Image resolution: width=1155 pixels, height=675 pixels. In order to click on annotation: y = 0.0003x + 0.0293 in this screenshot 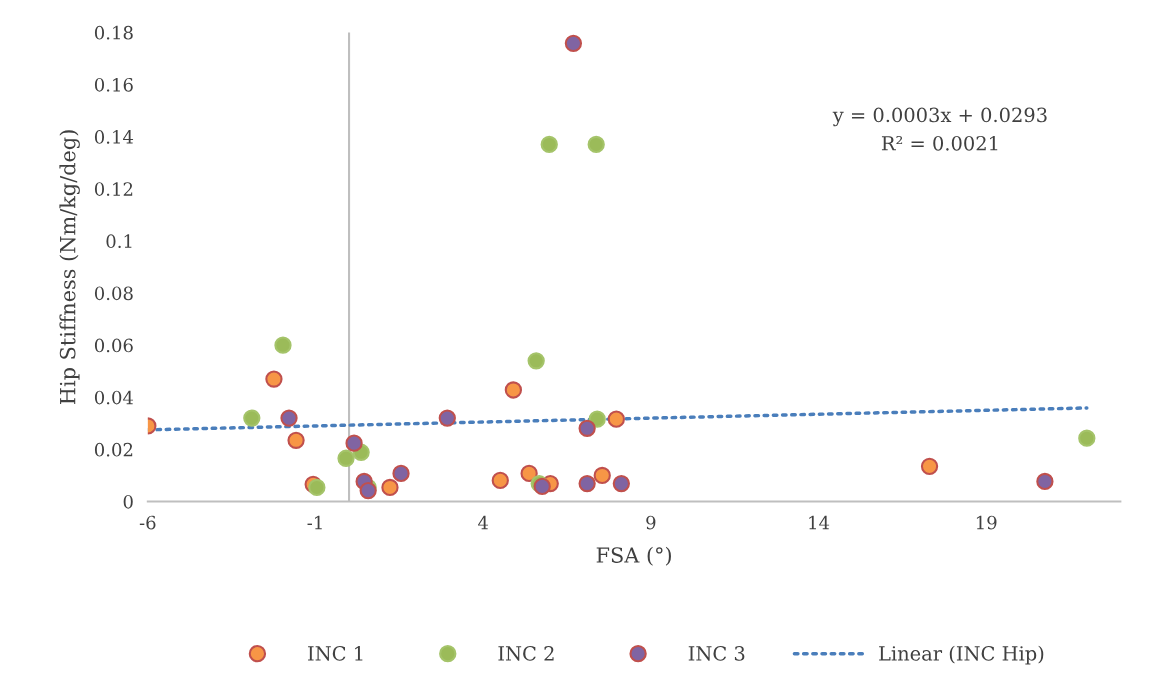, I will do `click(939, 117)`.